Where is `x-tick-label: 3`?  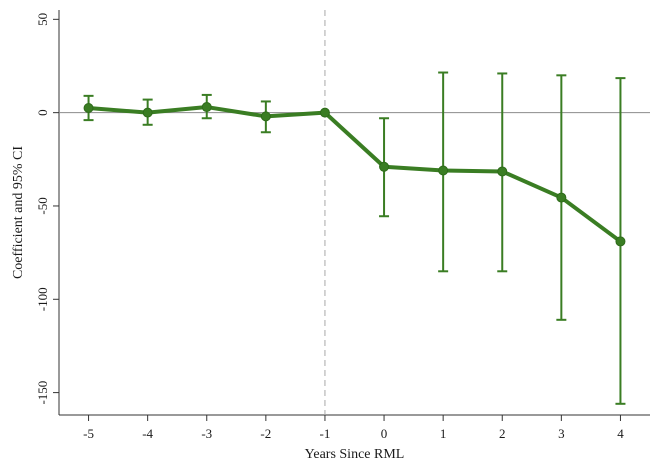 x-tick-label: 3 is located at coordinates (561, 433).